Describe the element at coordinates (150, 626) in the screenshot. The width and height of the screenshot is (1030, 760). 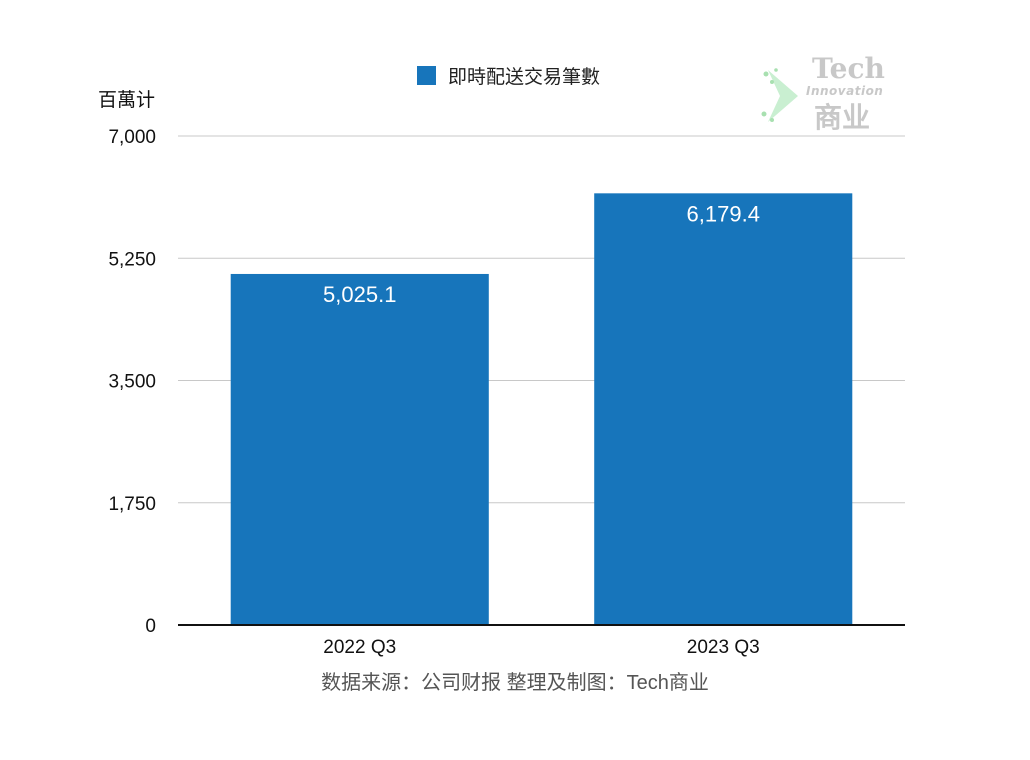
I see `y-tick-label: 0` at that location.